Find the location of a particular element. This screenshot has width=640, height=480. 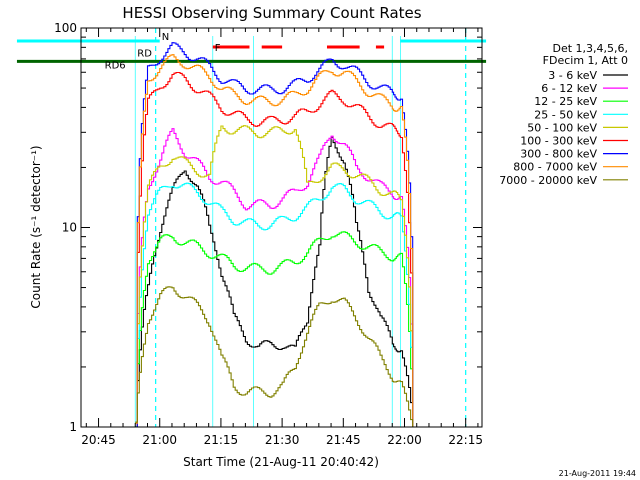

legend-label-5: 100 - 300 keV is located at coordinates (558, 141).